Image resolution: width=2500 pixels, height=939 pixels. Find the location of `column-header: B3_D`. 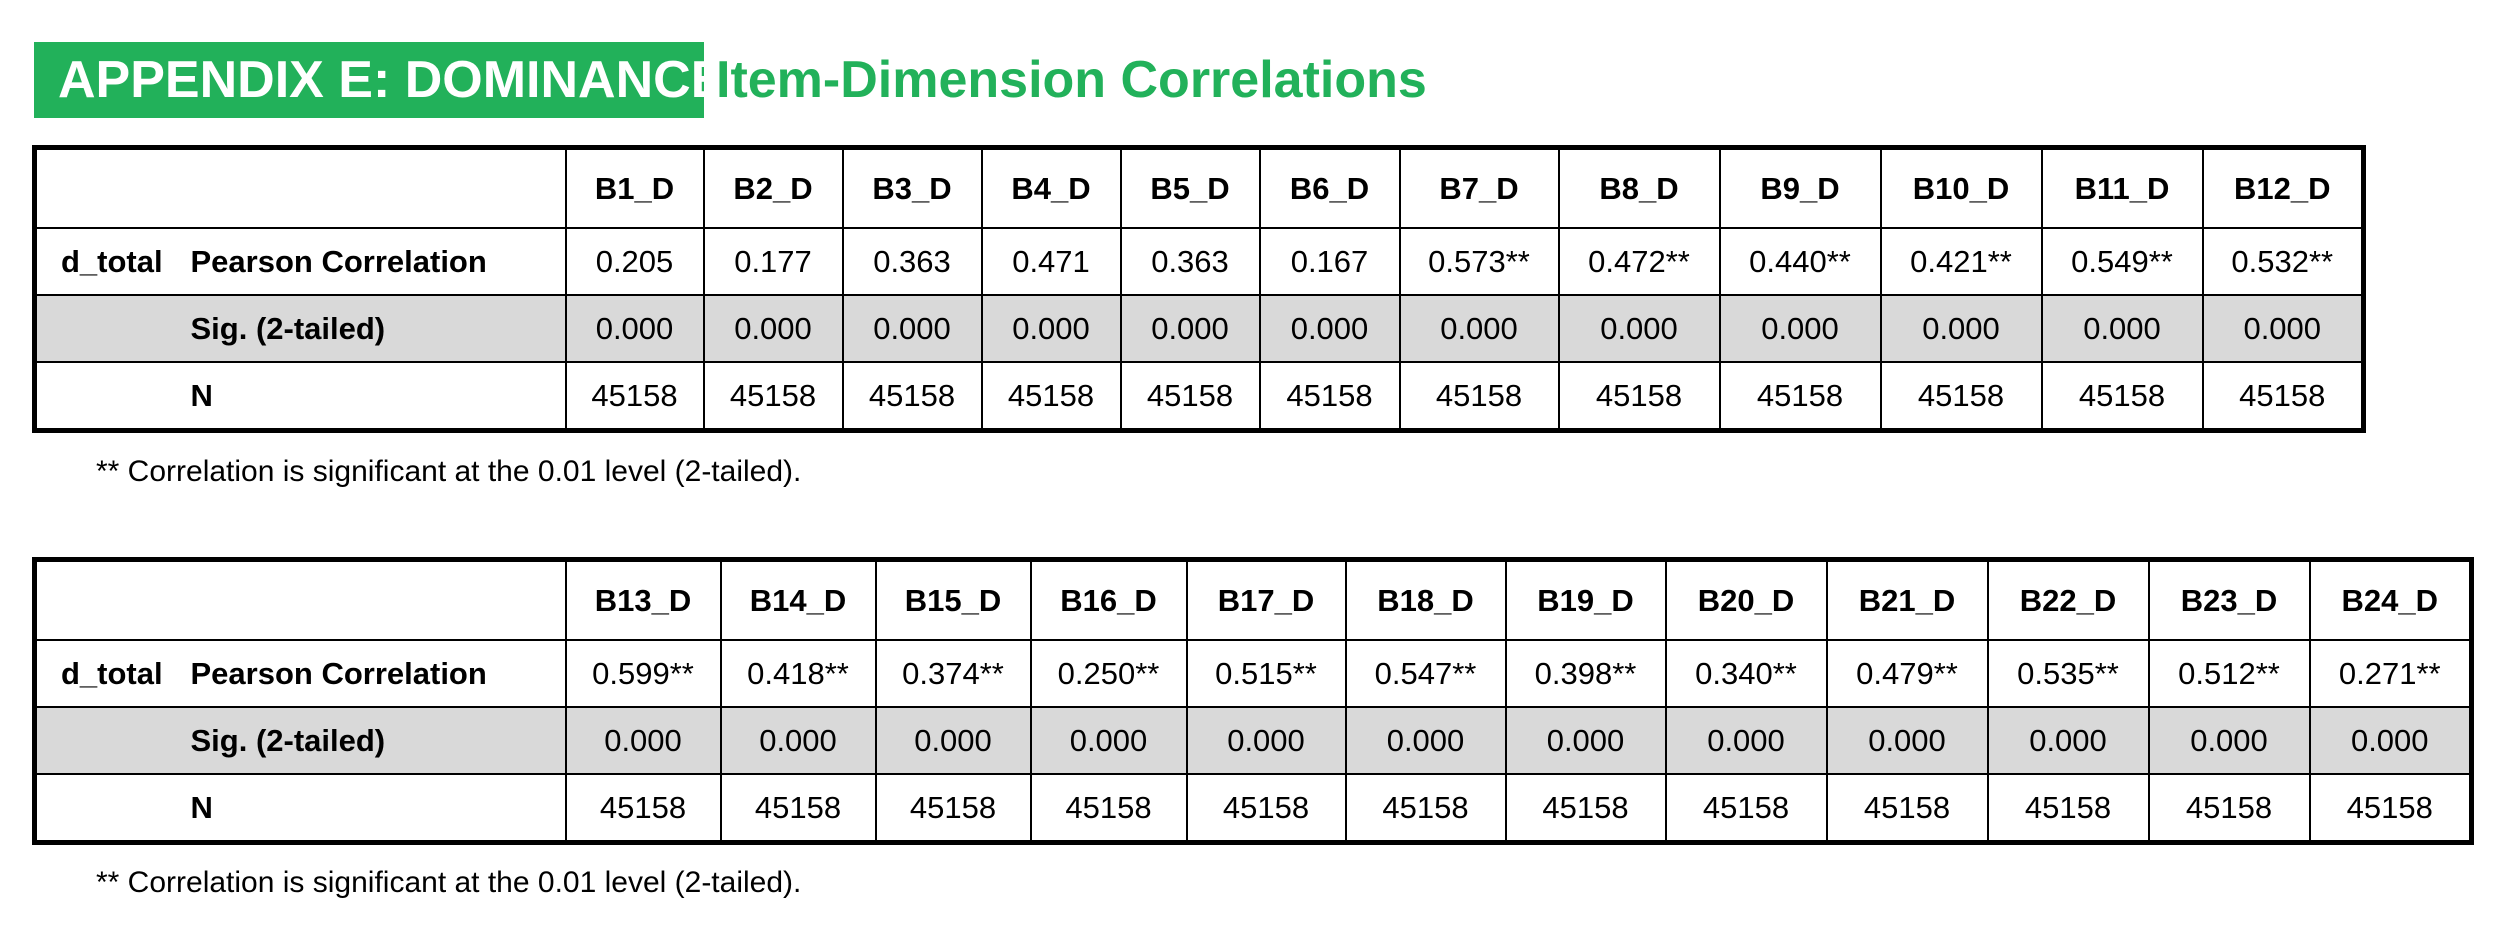

column-header: B3_D is located at coordinates (912, 187).